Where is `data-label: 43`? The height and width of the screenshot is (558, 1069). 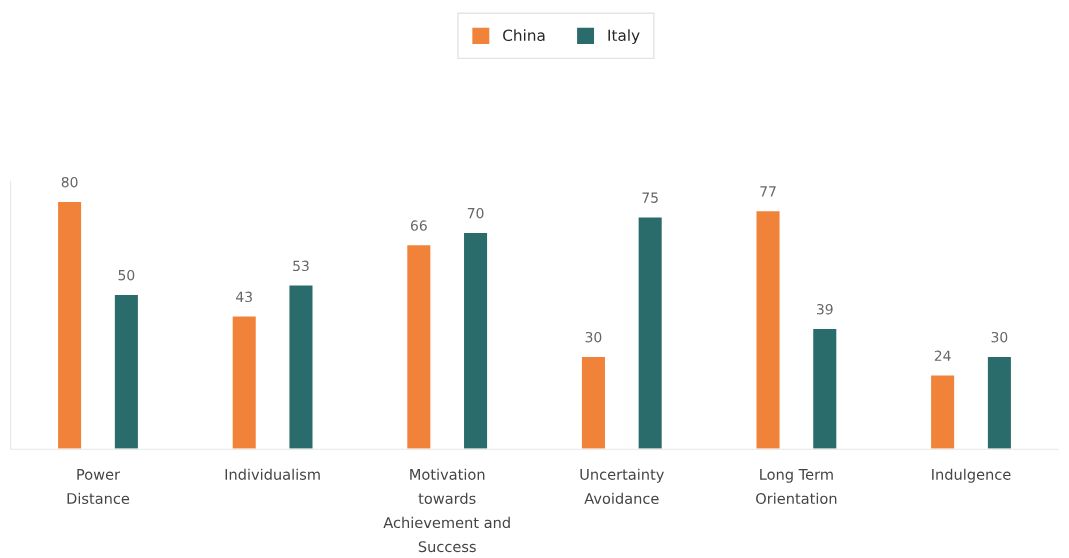
data-label: 43 is located at coordinates (244, 297).